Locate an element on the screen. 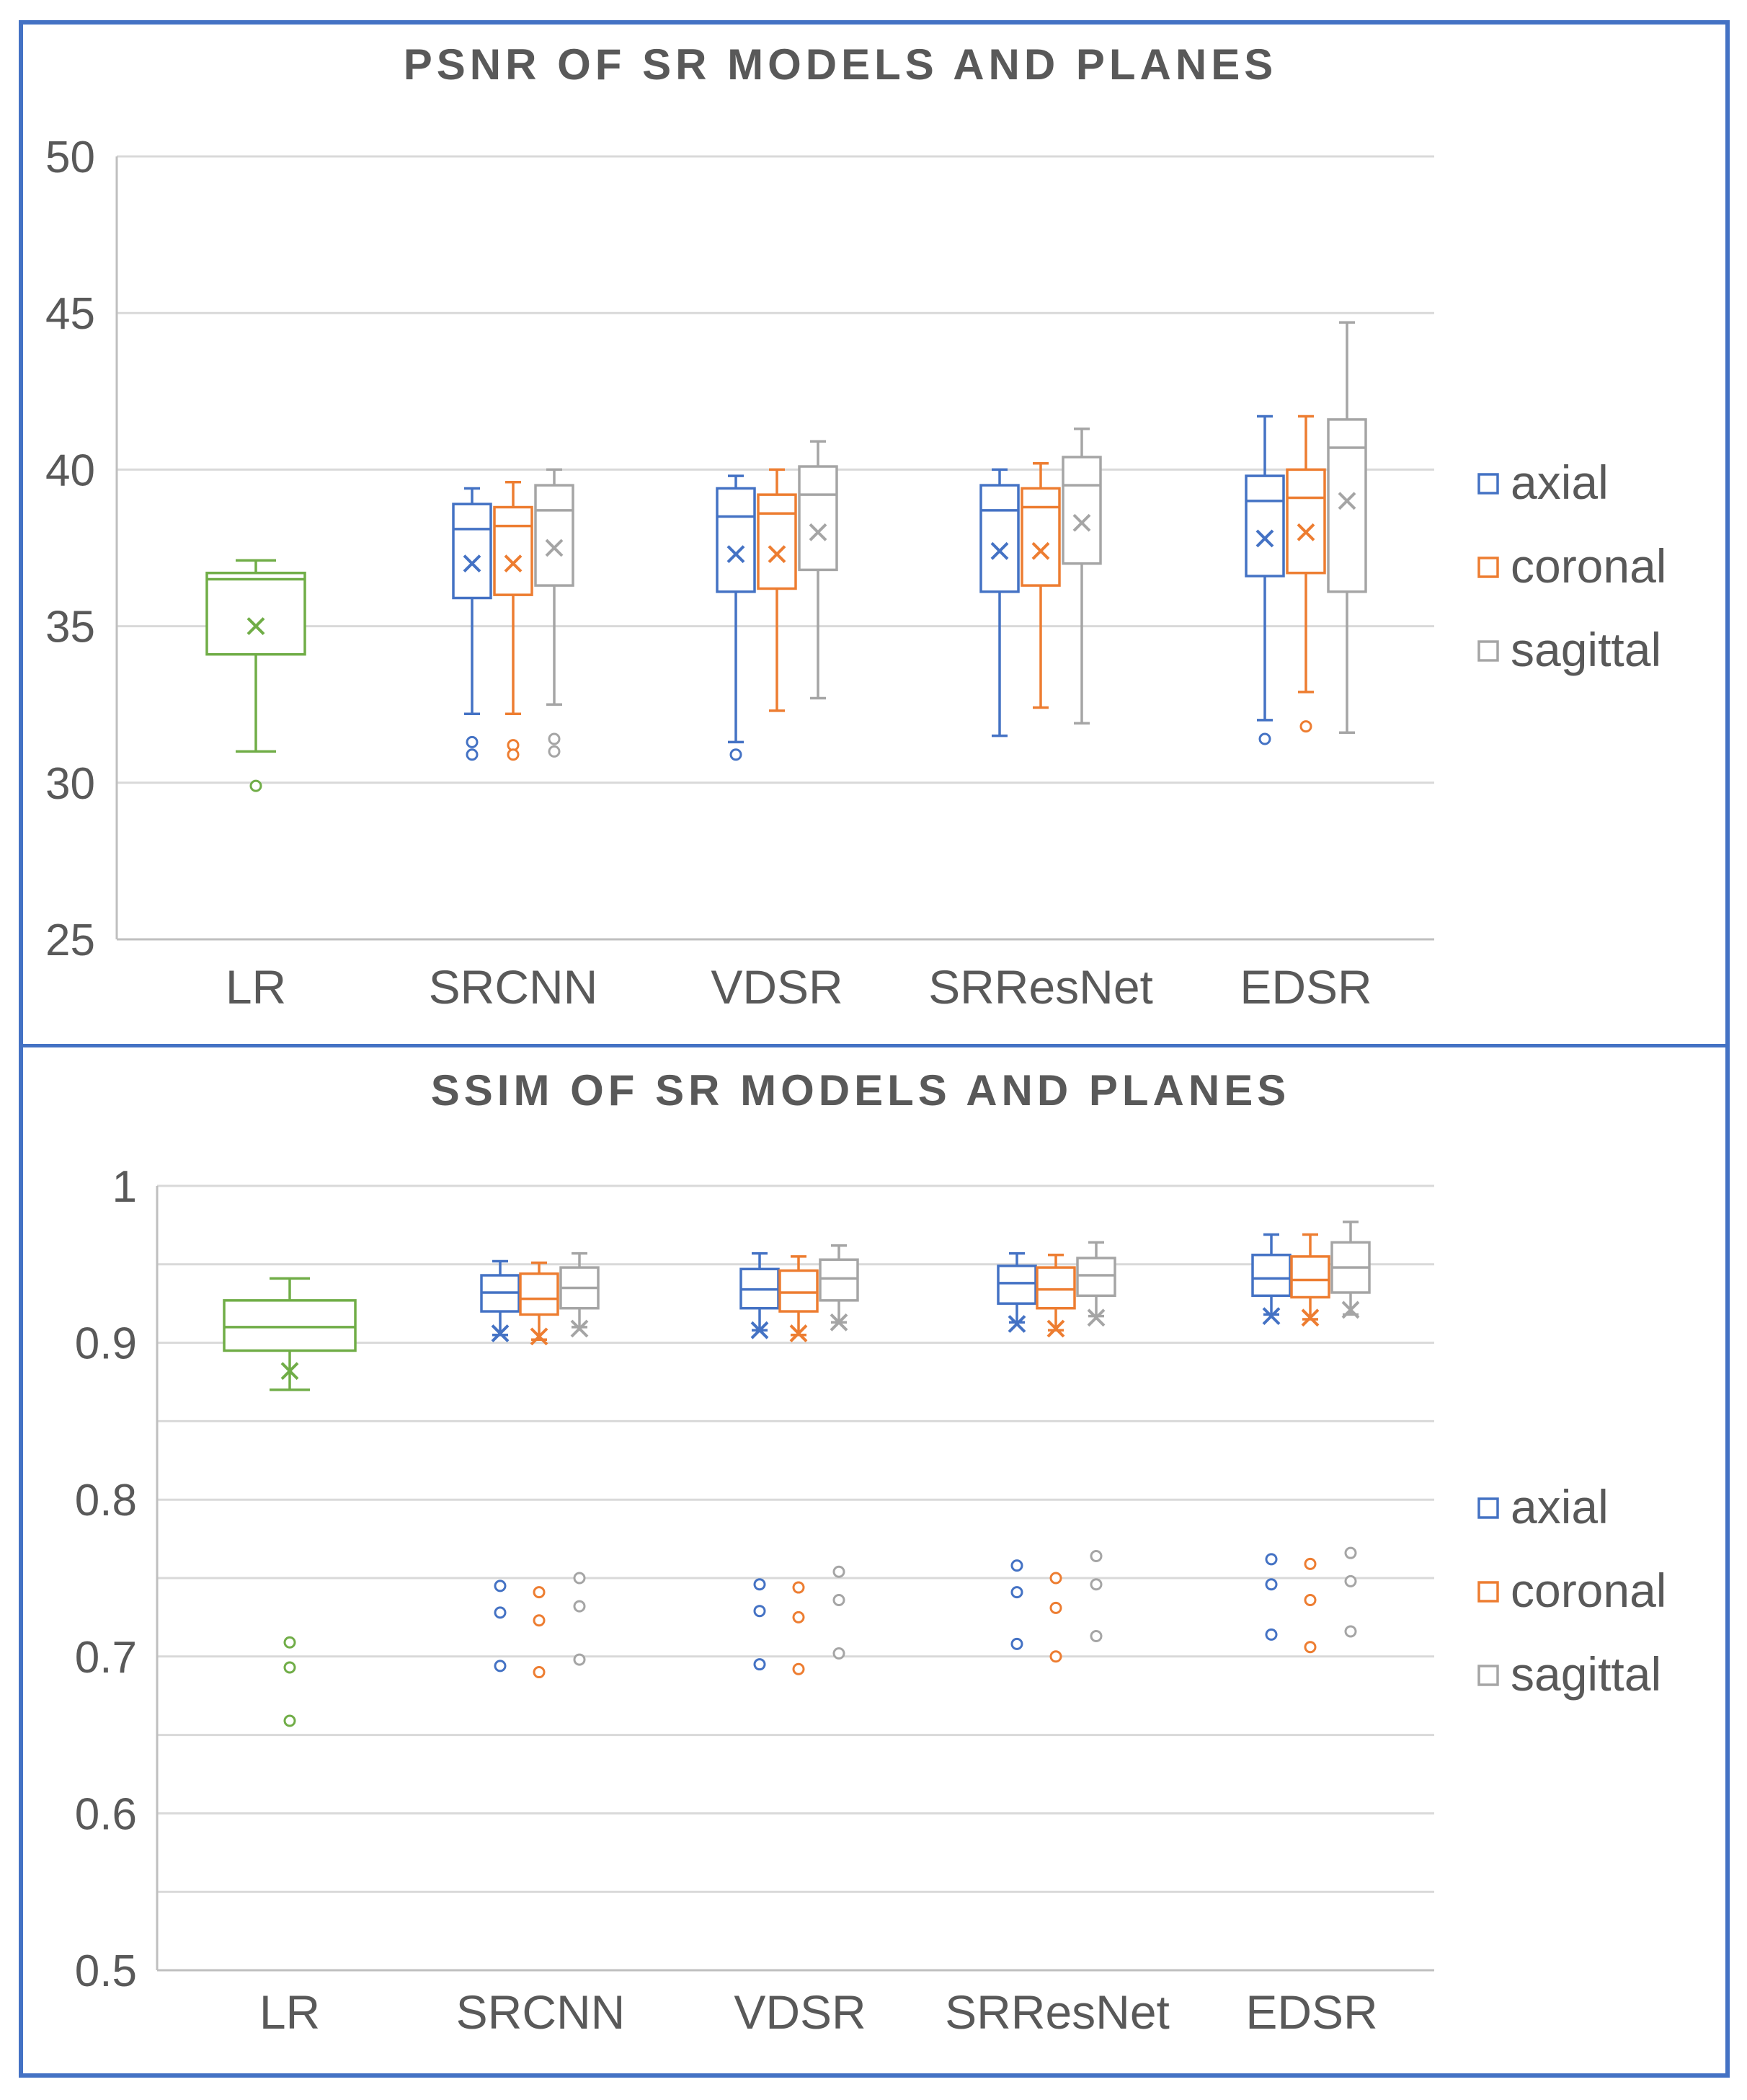 The width and height of the screenshot is (1747, 2100). y-tick-label: 0.5 is located at coordinates (106, 1971).